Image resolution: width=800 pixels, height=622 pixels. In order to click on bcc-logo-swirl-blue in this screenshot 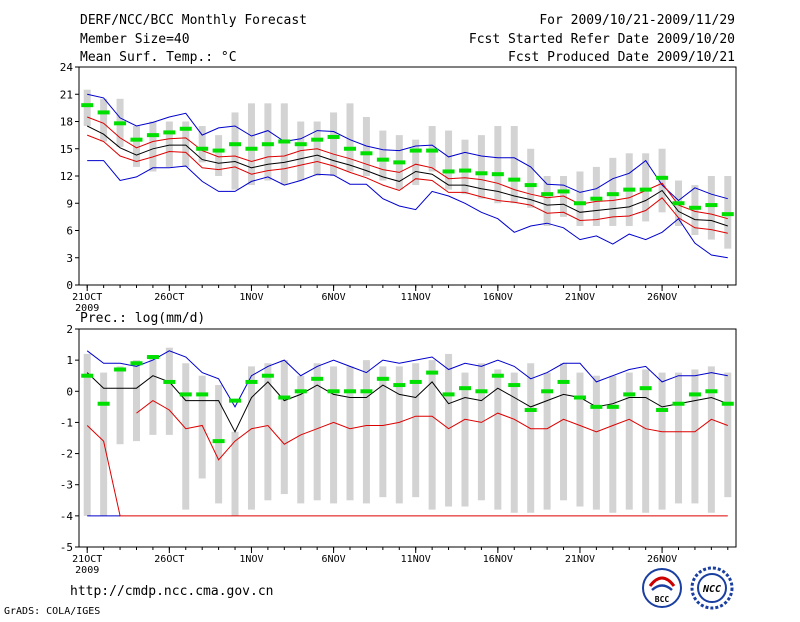, I will do `click(662, 587)`.